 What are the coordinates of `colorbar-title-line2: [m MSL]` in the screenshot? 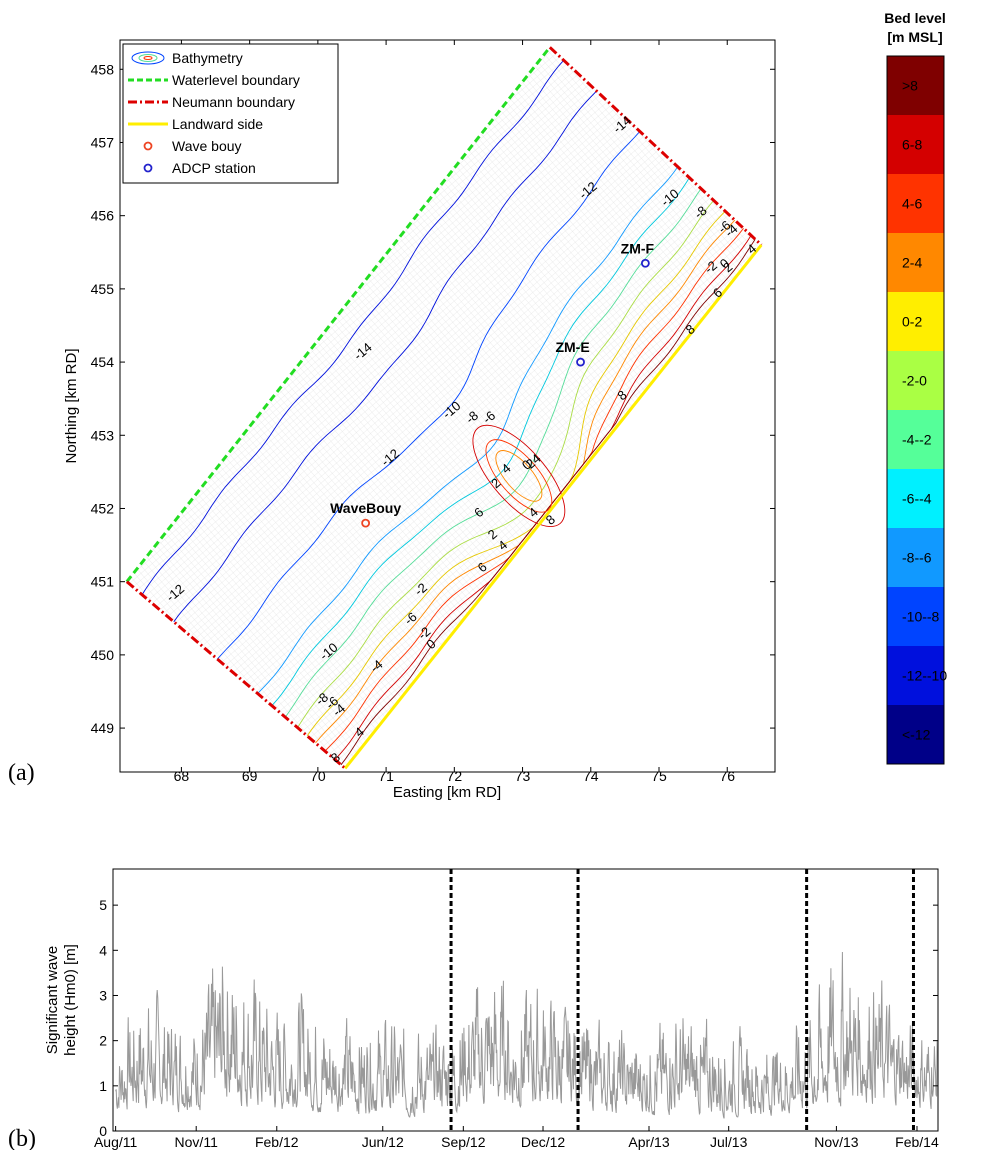 It's located at (914, 37).